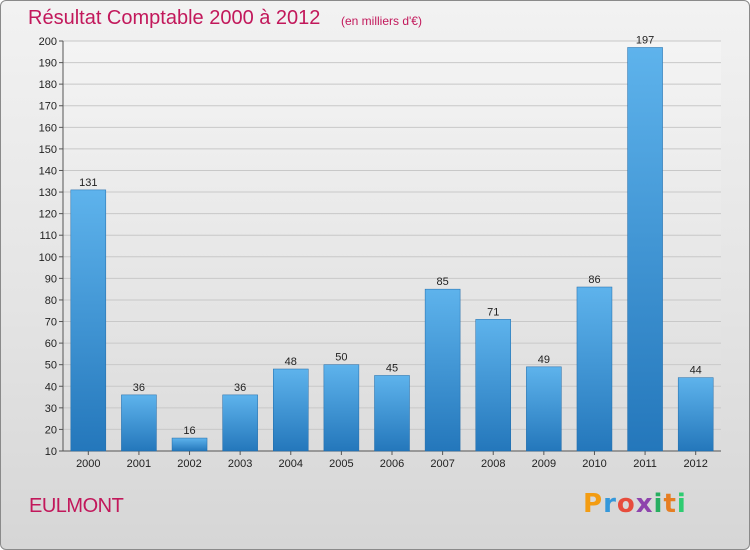 Image resolution: width=750 pixels, height=550 pixels. Describe the element at coordinates (139, 388) in the screenshot. I see `value-label-2001: 36` at that location.